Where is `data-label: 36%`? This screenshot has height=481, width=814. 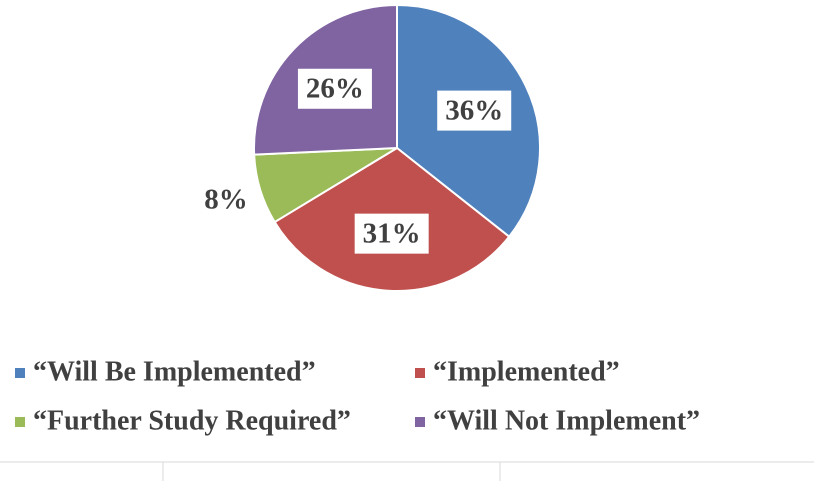 data-label: 36% is located at coordinates (474, 110).